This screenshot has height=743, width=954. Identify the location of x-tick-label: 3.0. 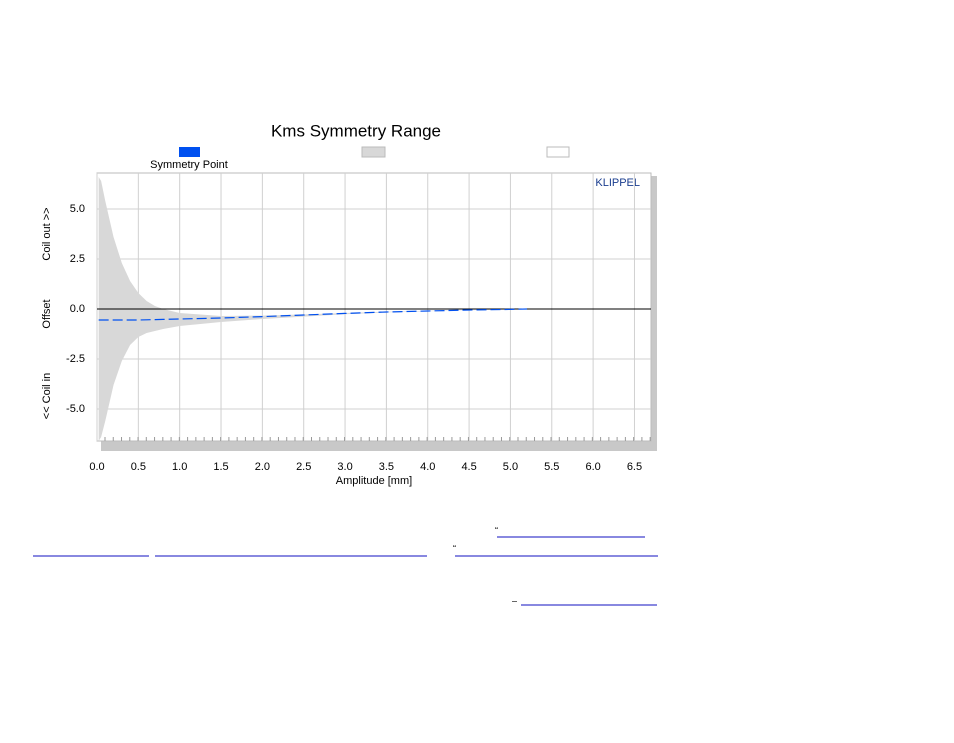
(344, 467).